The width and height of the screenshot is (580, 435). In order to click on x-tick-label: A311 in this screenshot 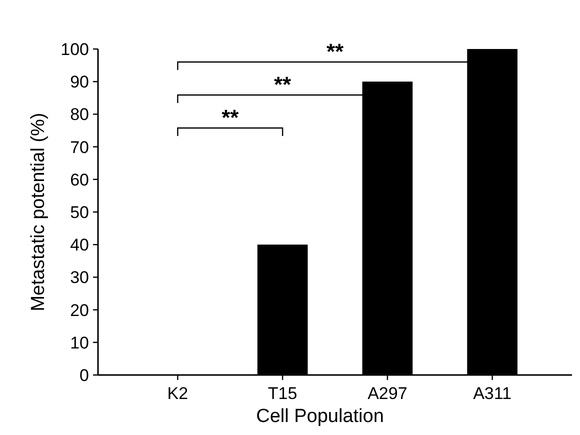, I will do `click(492, 393)`.